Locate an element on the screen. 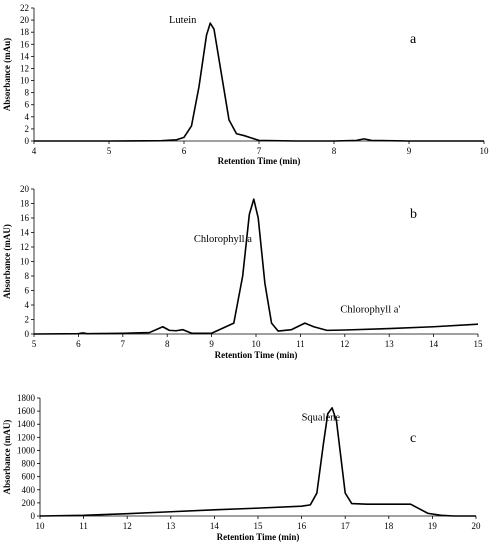 This screenshot has width=494, height=550. y-tick-label: 1600 is located at coordinates (26, 411).